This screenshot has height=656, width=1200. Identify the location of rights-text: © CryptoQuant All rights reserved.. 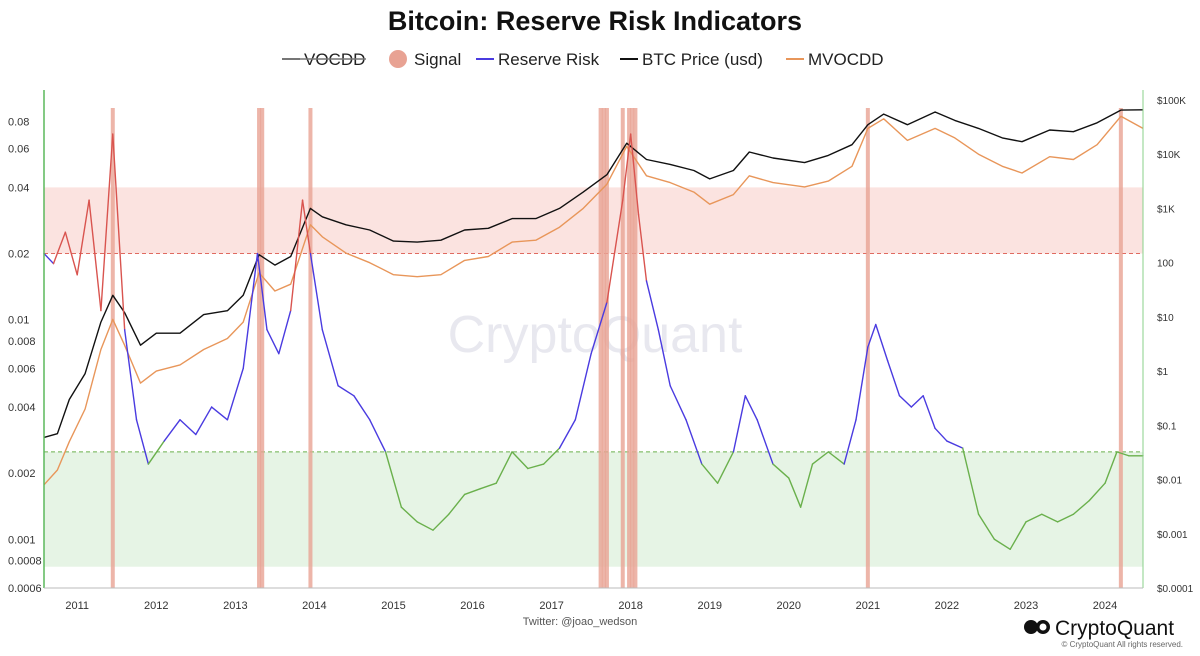
(1123, 644).